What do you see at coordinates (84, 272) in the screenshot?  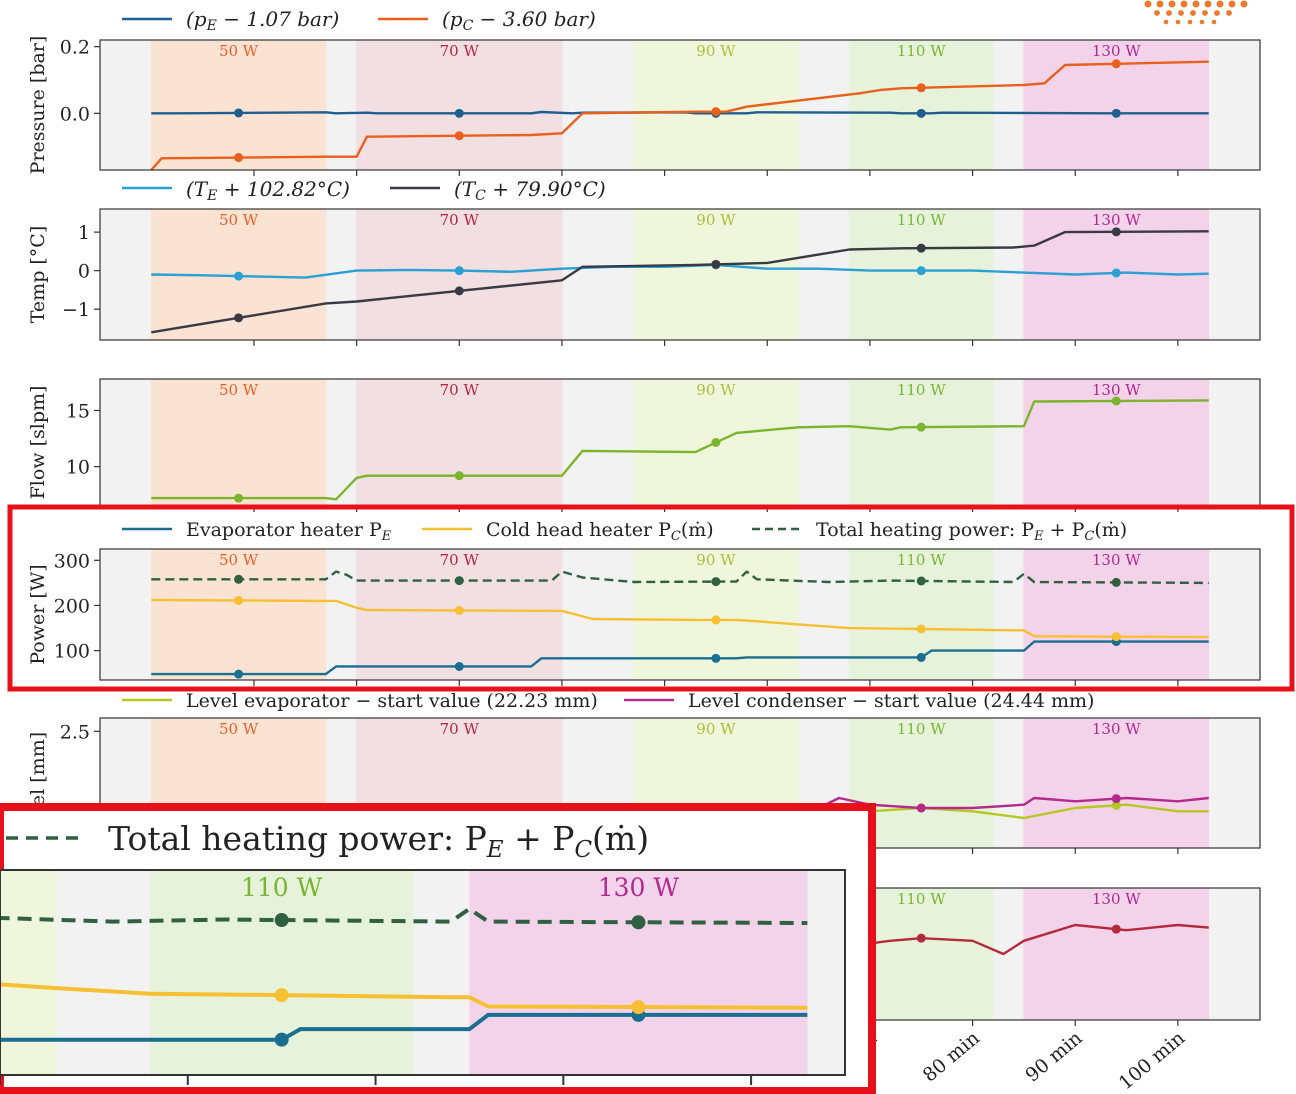 I see `ytick-label-temp-1: 0` at bounding box center [84, 272].